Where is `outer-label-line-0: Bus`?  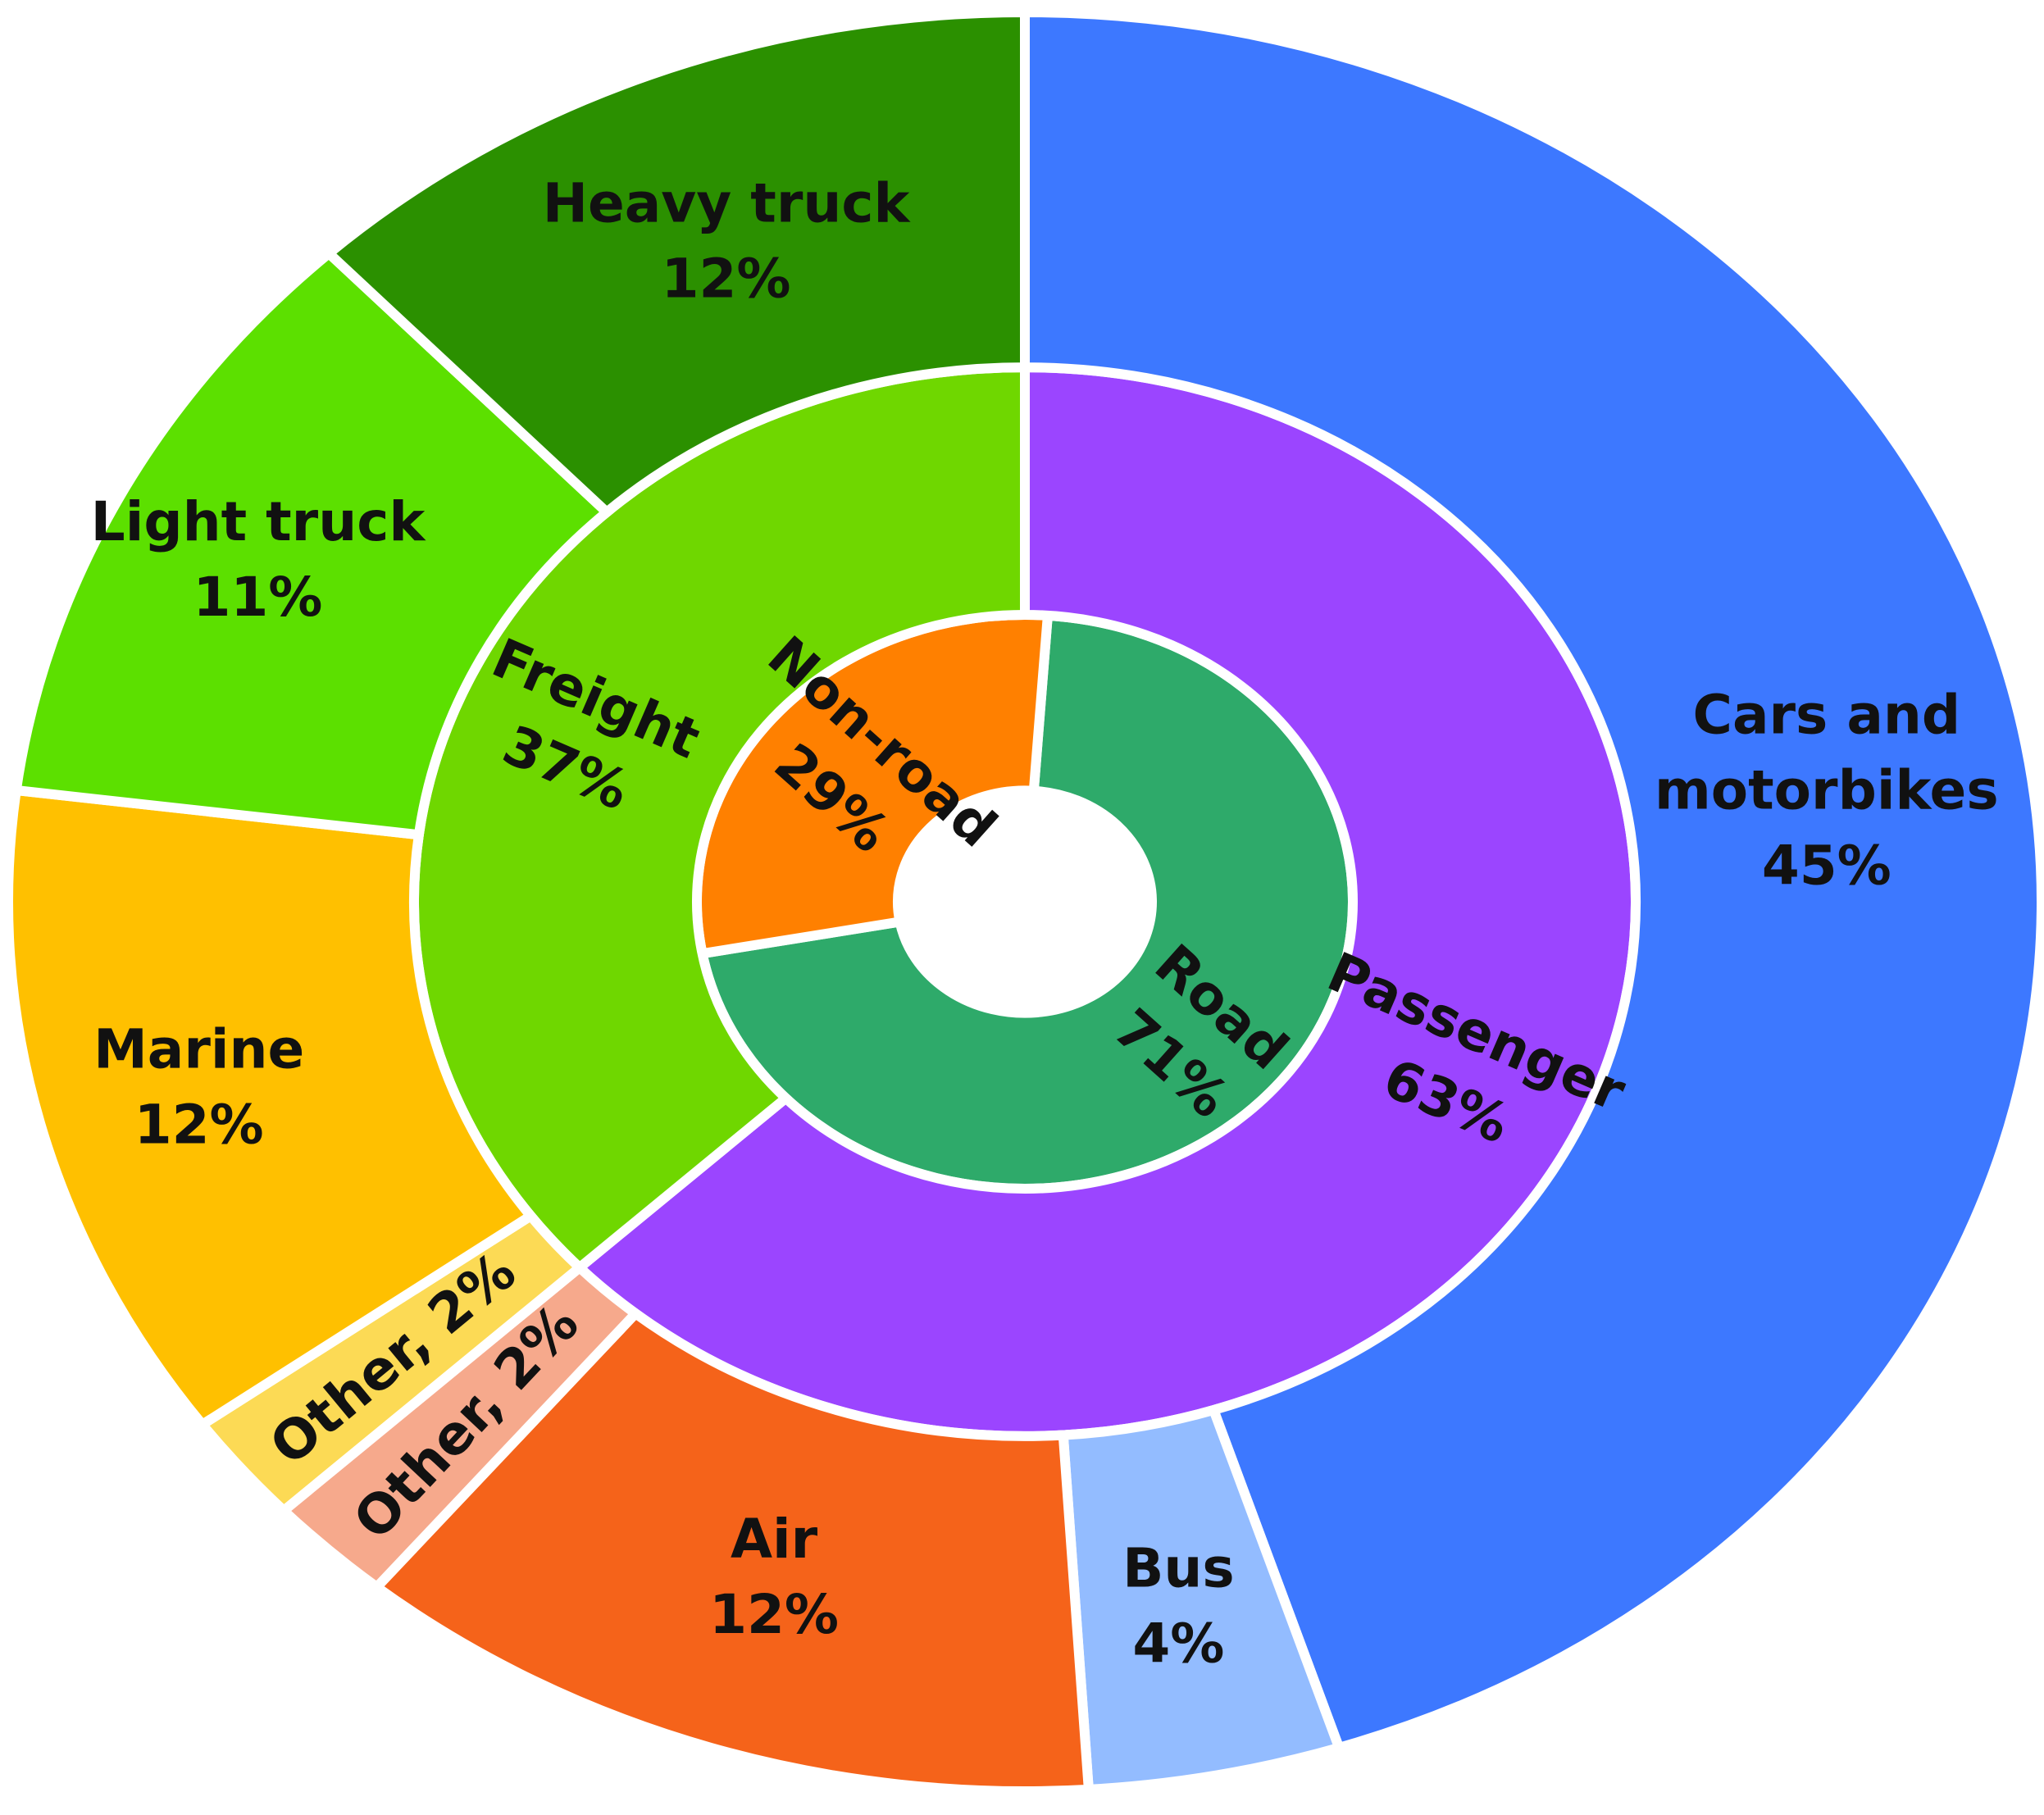 outer-label-line-0: Bus is located at coordinates (1178, 1568).